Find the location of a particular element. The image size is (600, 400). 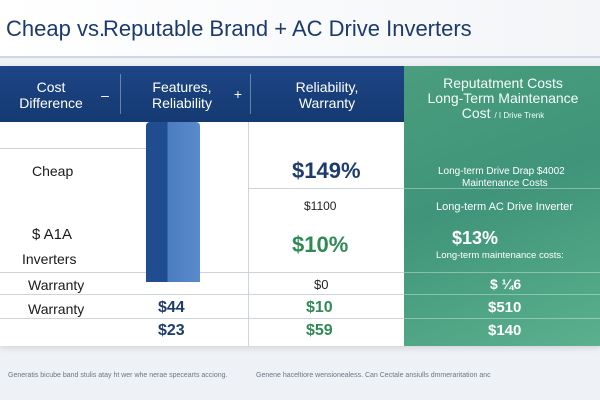

header-maintenance-line3: Cost / I Drive Trenk is located at coordinates (503, 114).